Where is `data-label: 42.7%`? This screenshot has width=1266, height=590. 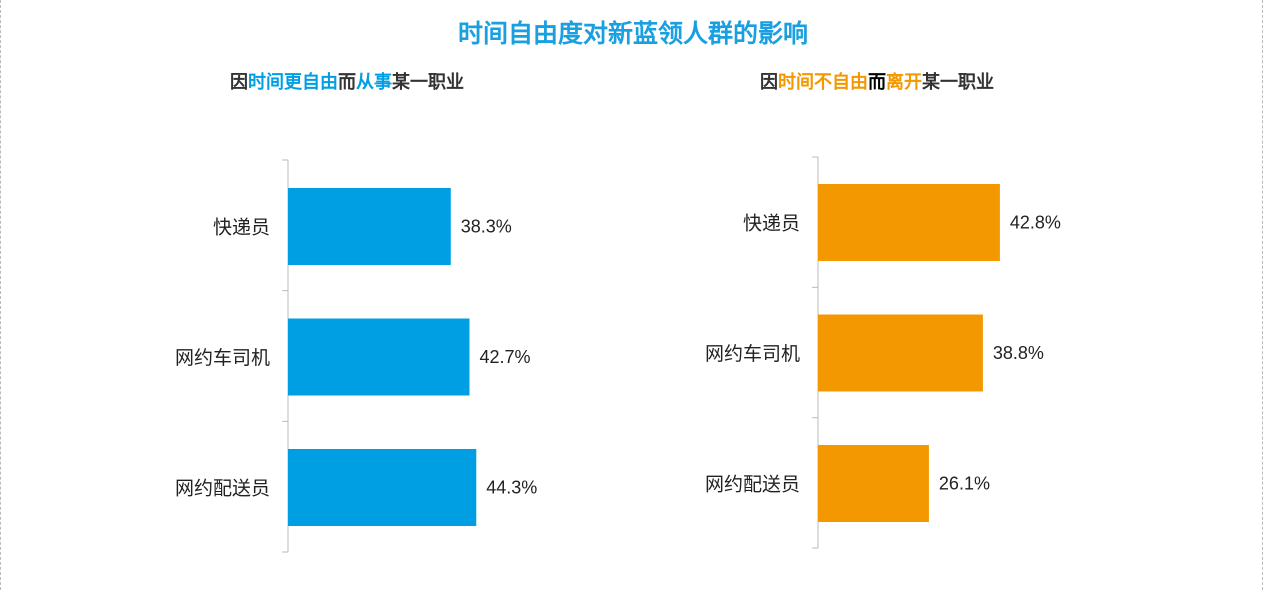
data-label: 42.7% is located at coordinates (504, 357).